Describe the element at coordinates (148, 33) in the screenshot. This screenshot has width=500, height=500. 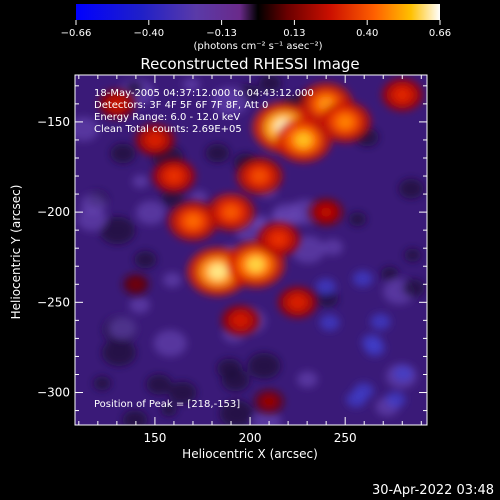
I see `colorbar-tick-label: −0.40` at that location.